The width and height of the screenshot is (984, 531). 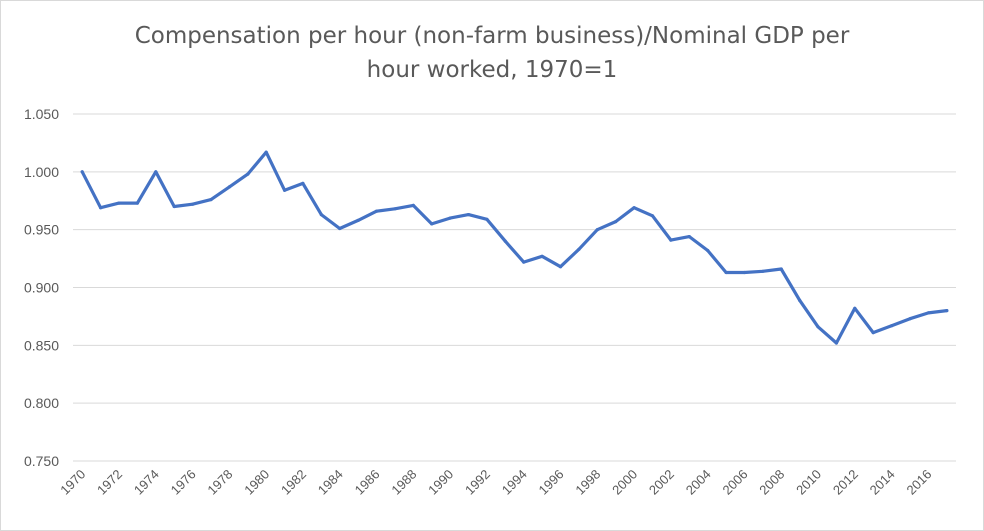 I want to click on x-tick-label: 1988, so click(x=403, y=482).